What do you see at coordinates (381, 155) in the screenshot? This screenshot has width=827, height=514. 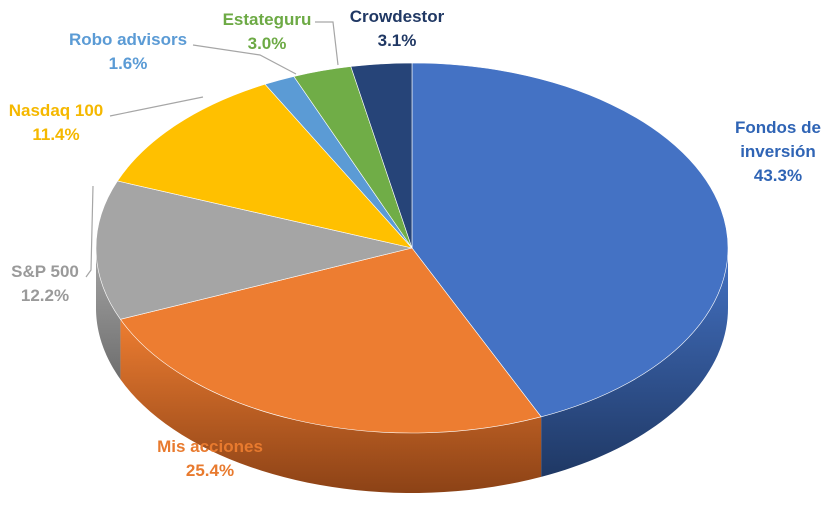 I see `pie-slice-crowdestor` at bounding box center [381, 155].